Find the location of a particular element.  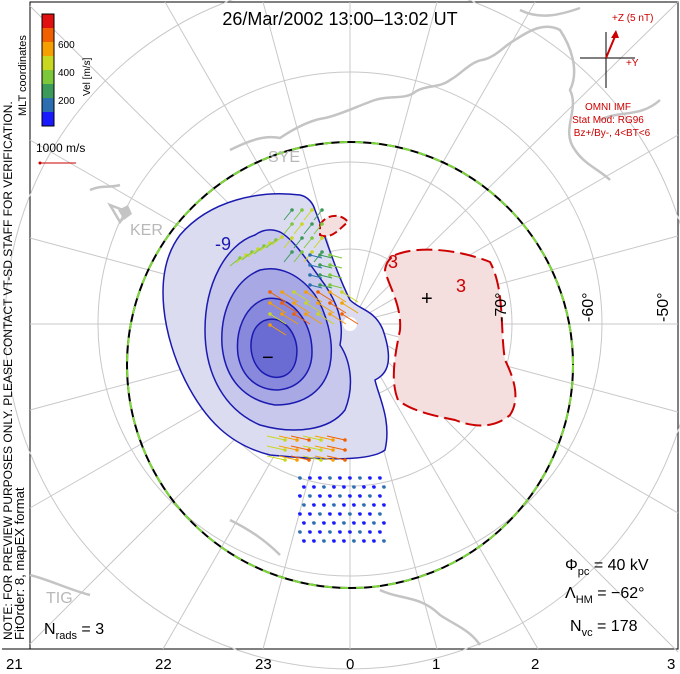

mlt-axis: 21 22 23 0 1 2 3 is located at coordinates (340, 664).